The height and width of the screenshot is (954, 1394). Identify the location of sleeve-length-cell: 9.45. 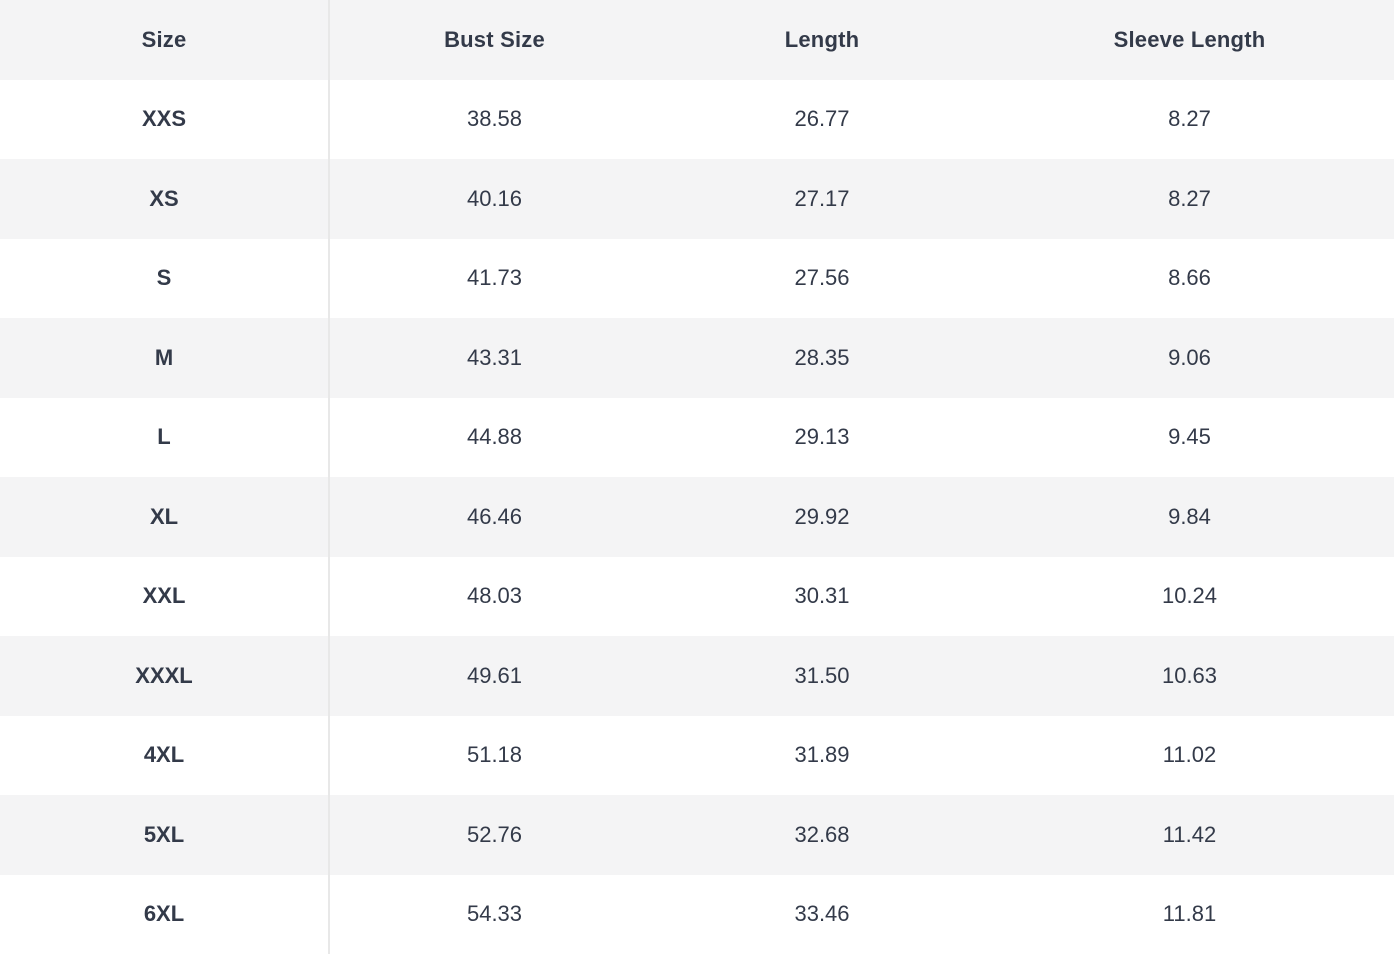
(1189, 437).